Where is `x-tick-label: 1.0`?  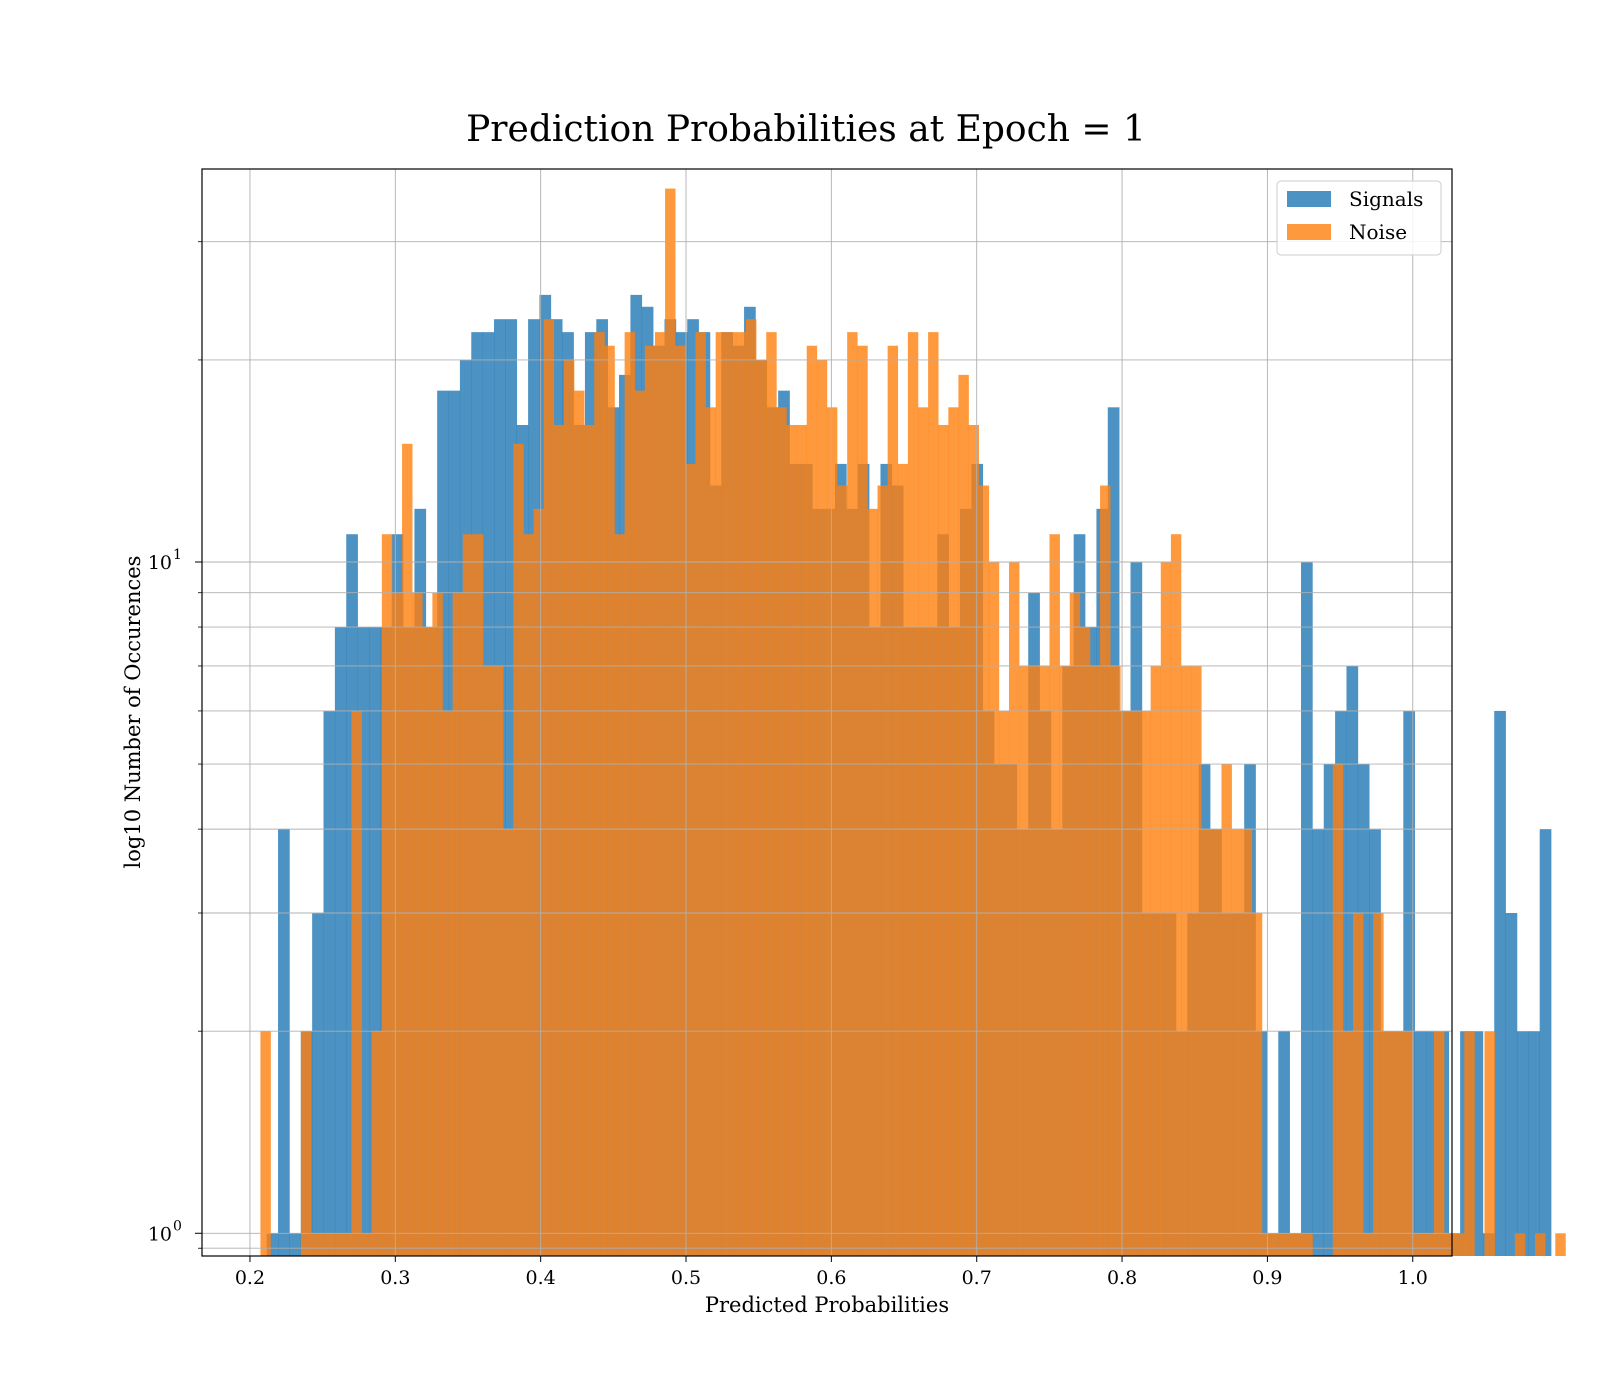 x-tick-label: 1.0 is located at coordinates (1413, 1278).